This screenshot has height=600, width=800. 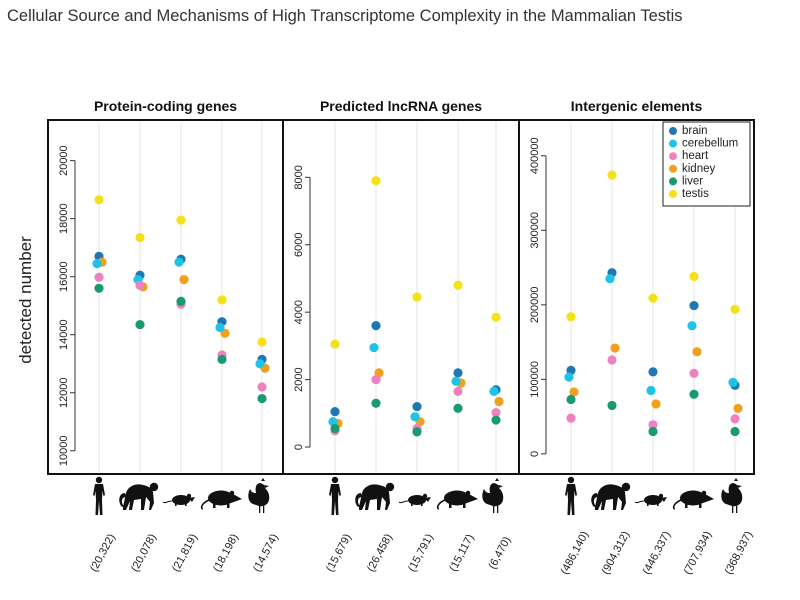 What do you see at coordinates (739, 552) in the screenshot?
I see `category-label: (368,937)` at bounding box center [739, 552].